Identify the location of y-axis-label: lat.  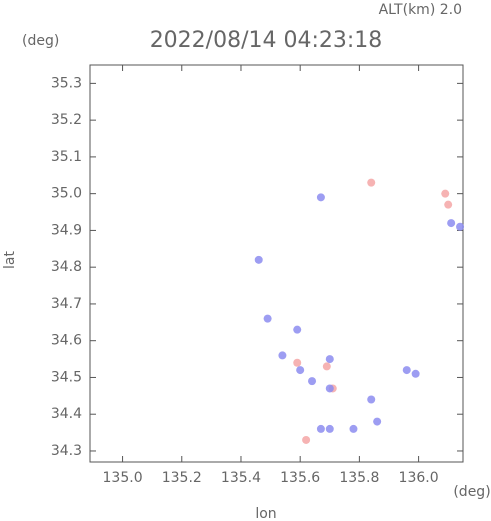
(10, 260).